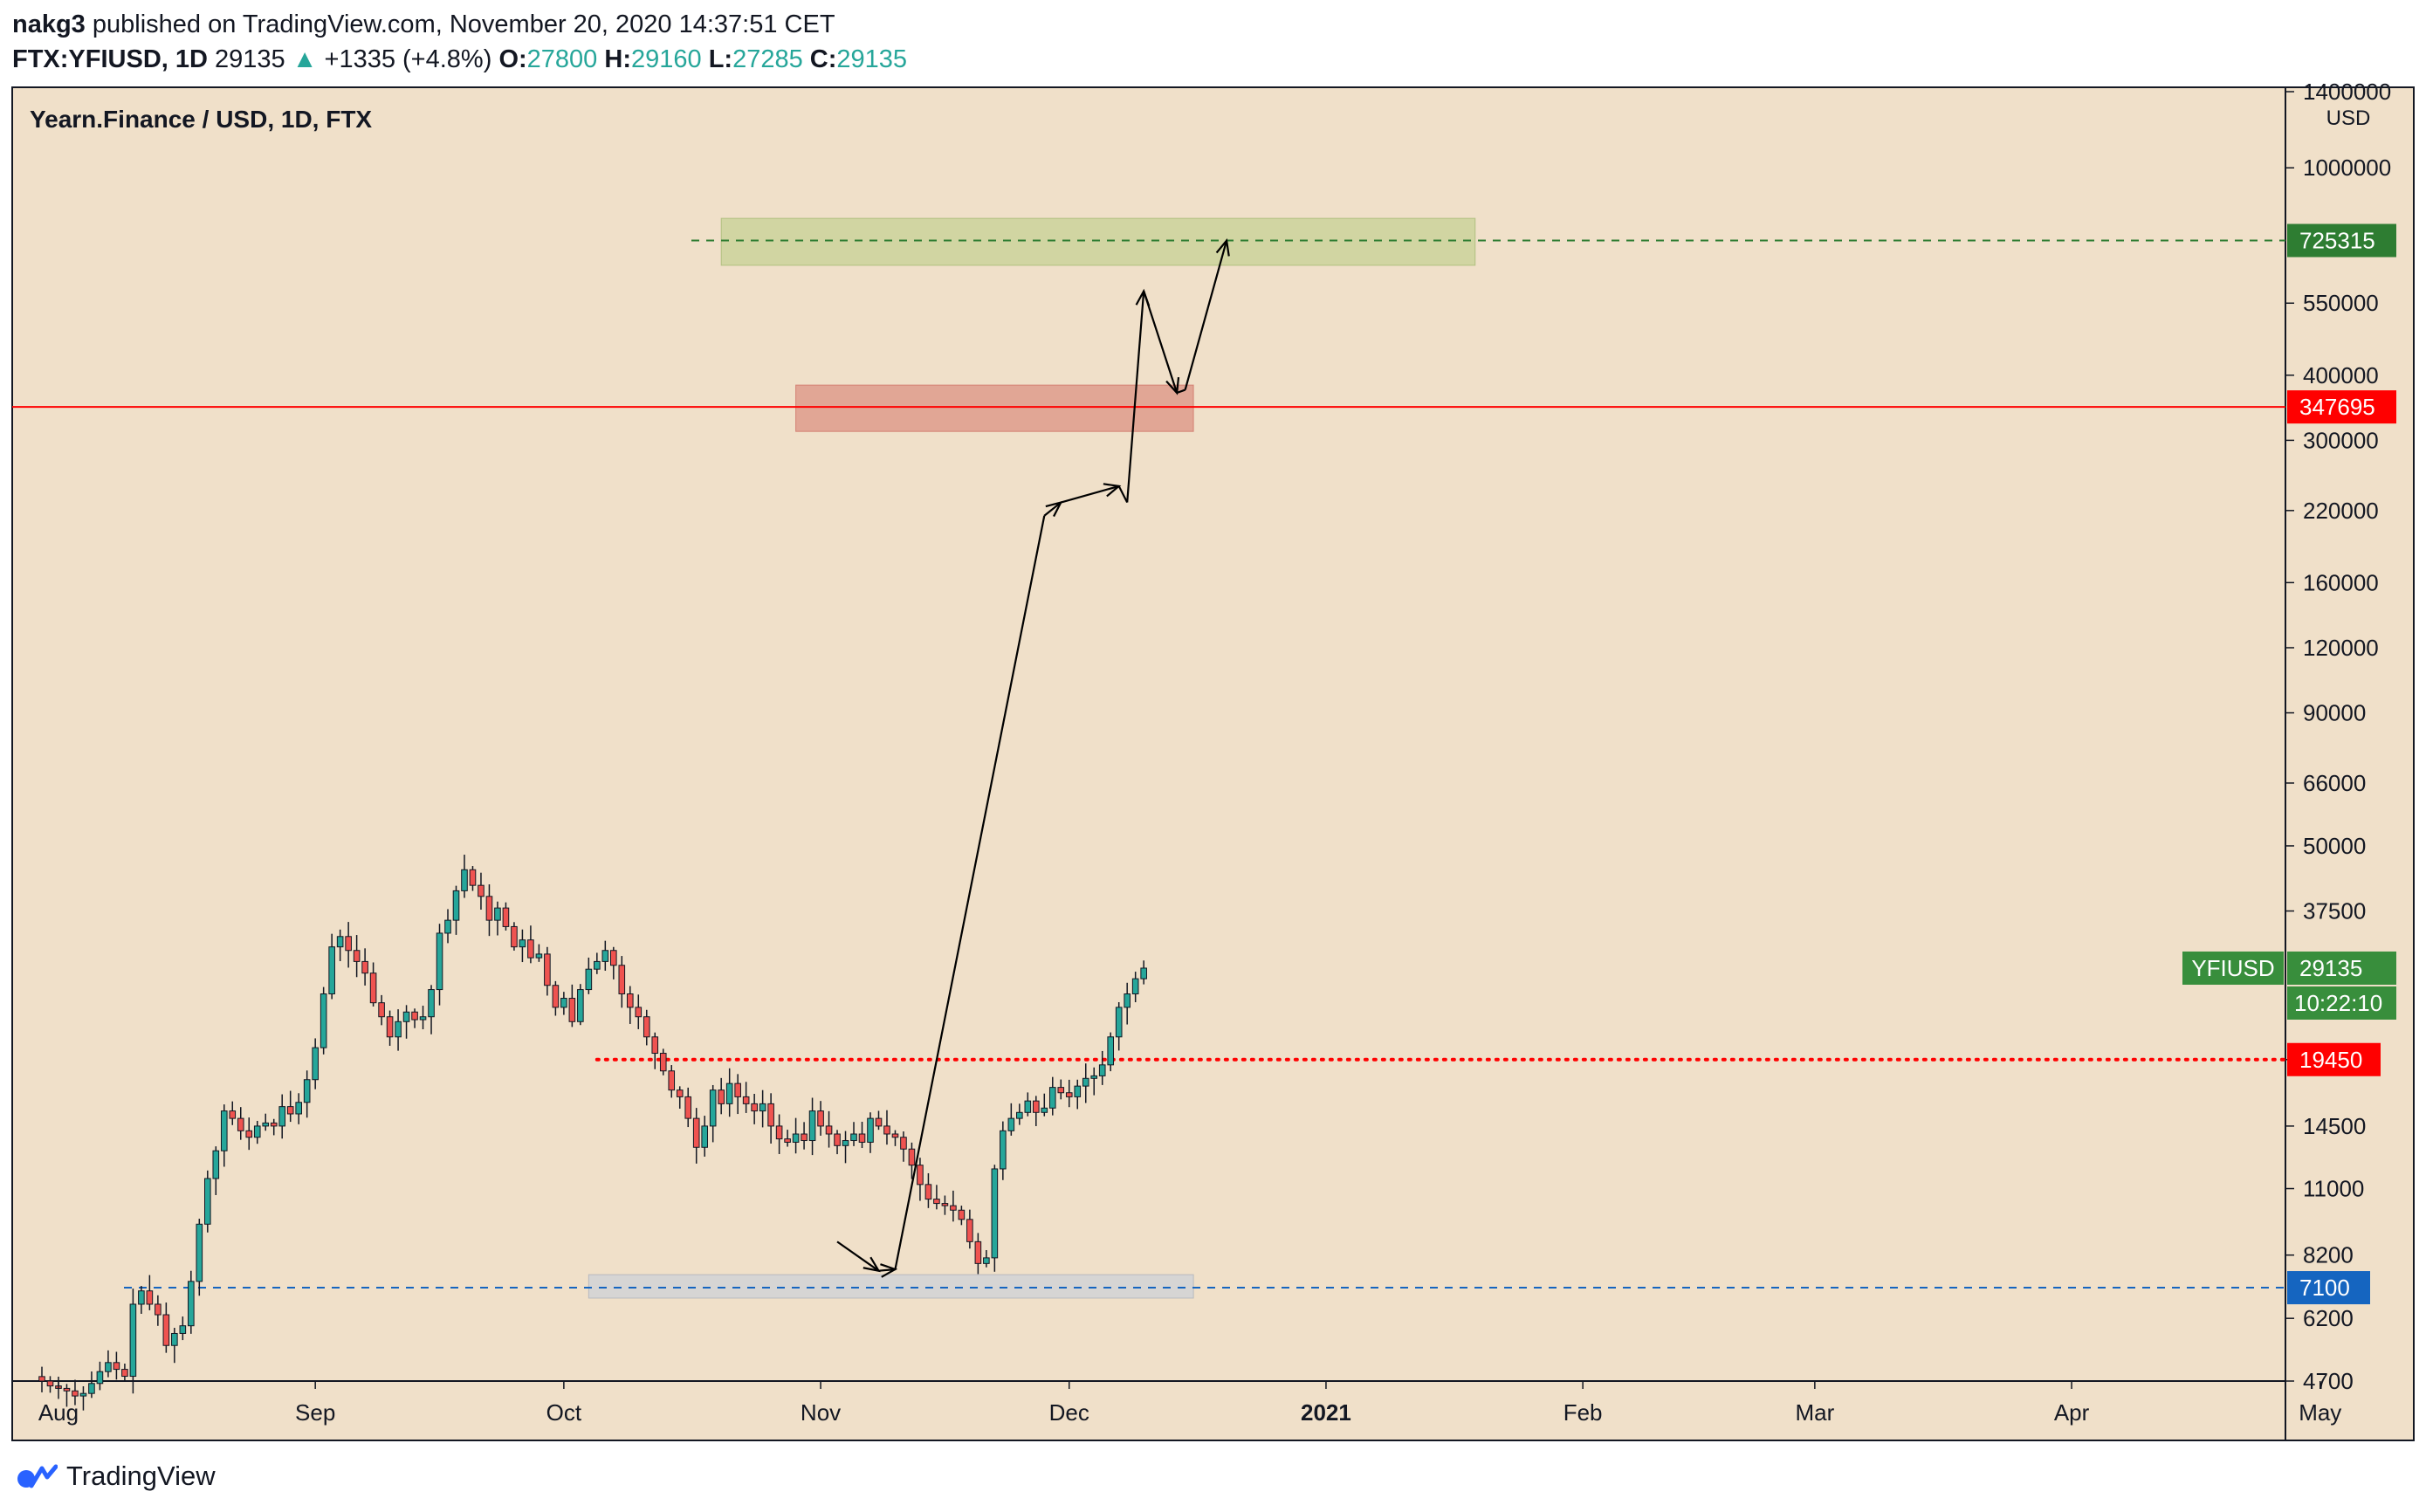 This screenshot has width=2426, height=1512. What do you see at coordinates (2347, 92) in the screenshot?
I see `y-tick-label: 1400000` at bounding box center [2347, 92].